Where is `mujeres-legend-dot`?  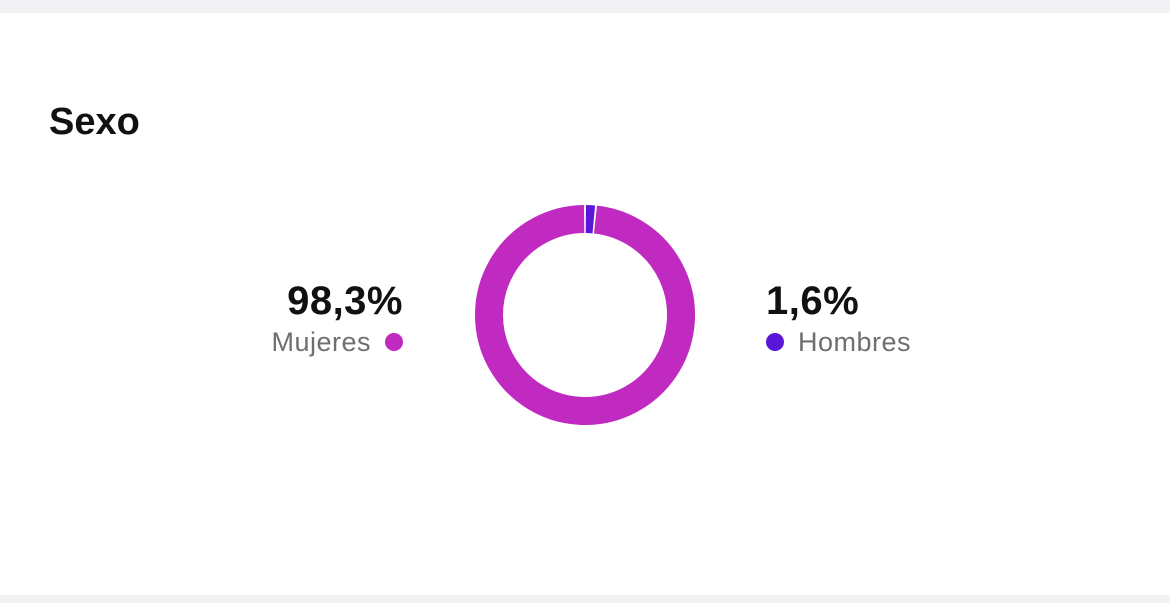
mujeres-legend-dot is located at coordinates (394, 342).